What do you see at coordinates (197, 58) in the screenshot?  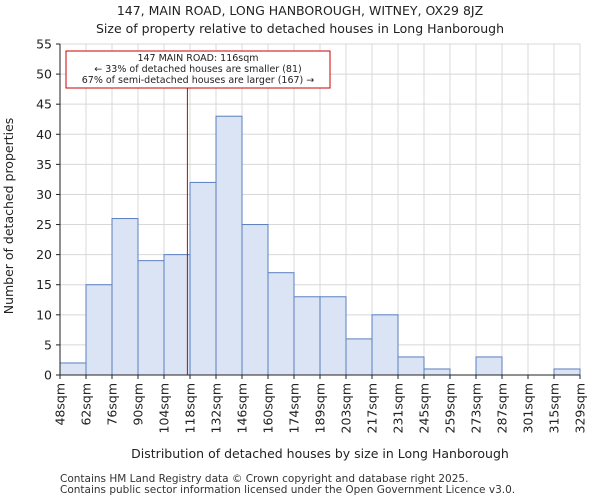 I see `annotation-line-1: 147 MAIN ROAD: 116sqm` at bounding box center [197, 58].